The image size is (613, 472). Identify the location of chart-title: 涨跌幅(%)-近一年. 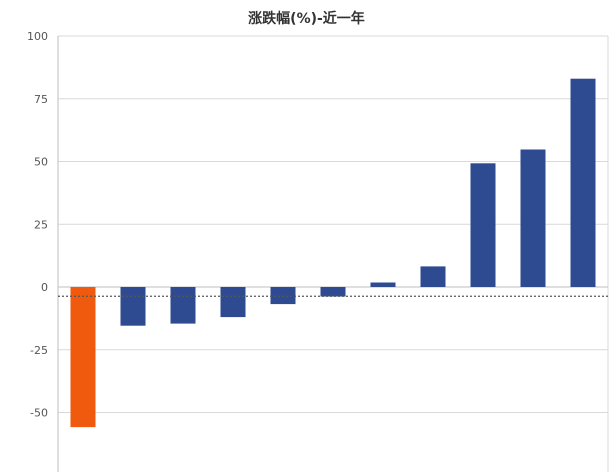
(306, 19).